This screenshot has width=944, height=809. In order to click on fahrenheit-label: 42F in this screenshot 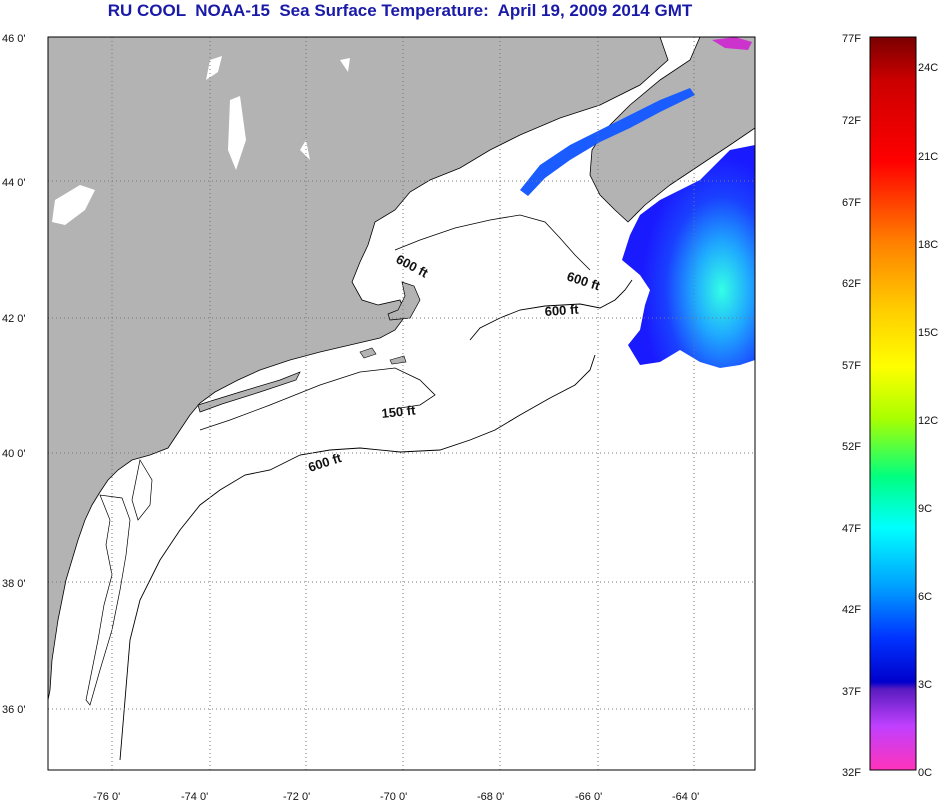, I will do `click(851, 610)`.